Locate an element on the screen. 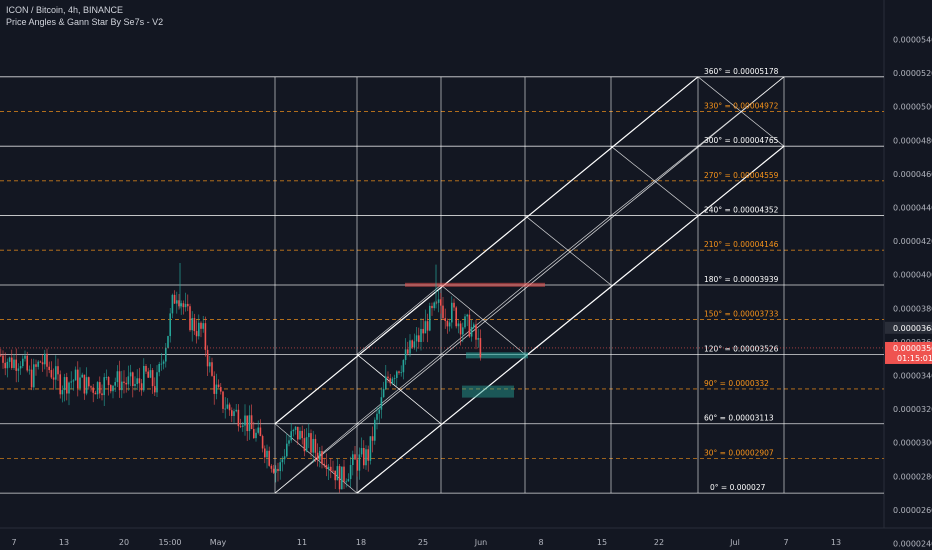  gann-level-label: 270° = 0.00004559 is located at coordinates (741, 175).